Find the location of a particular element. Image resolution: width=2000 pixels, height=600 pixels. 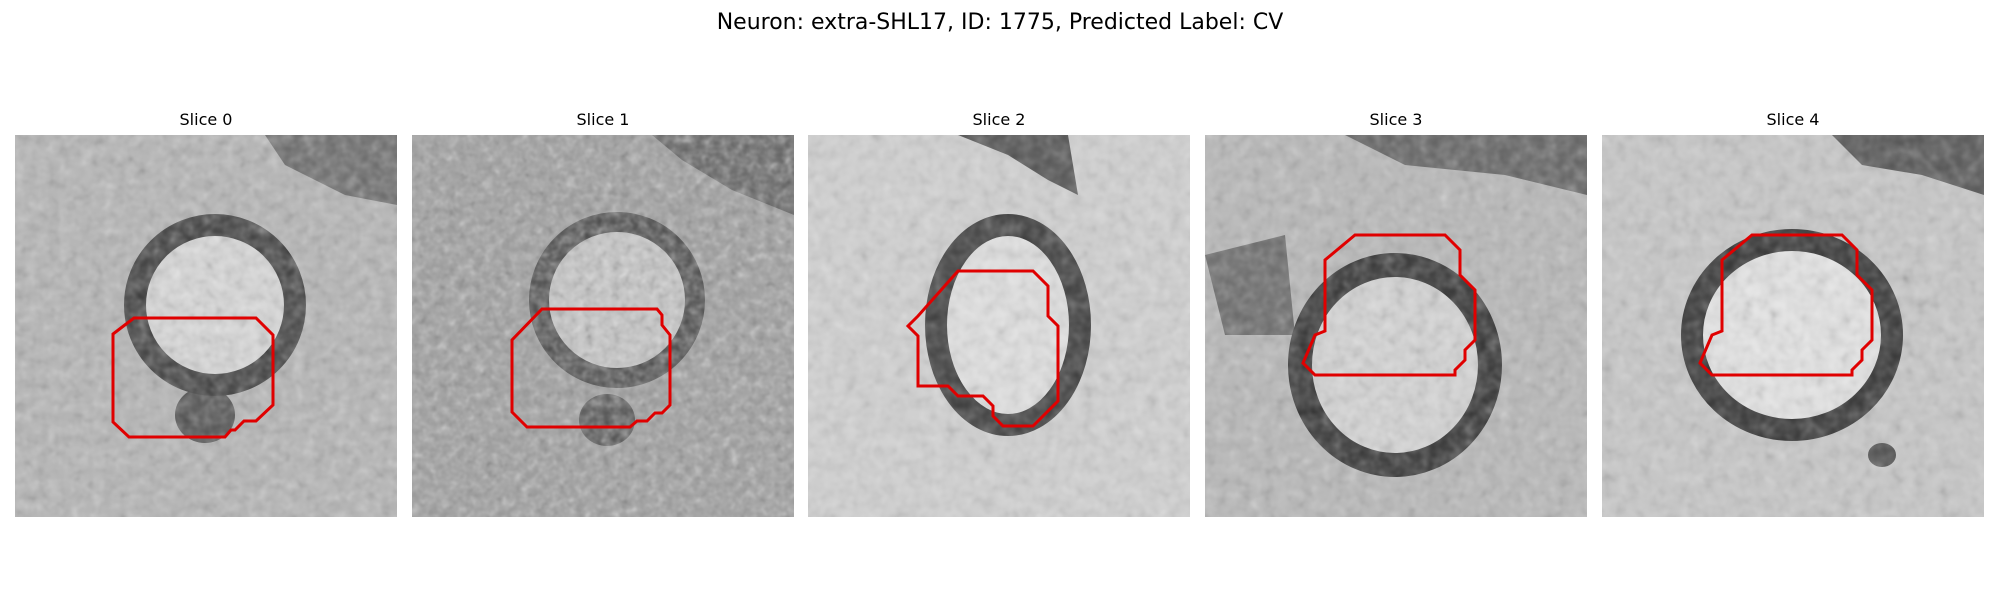

slice-title-3: Slice 3 is located at coordinates (1396, 119).